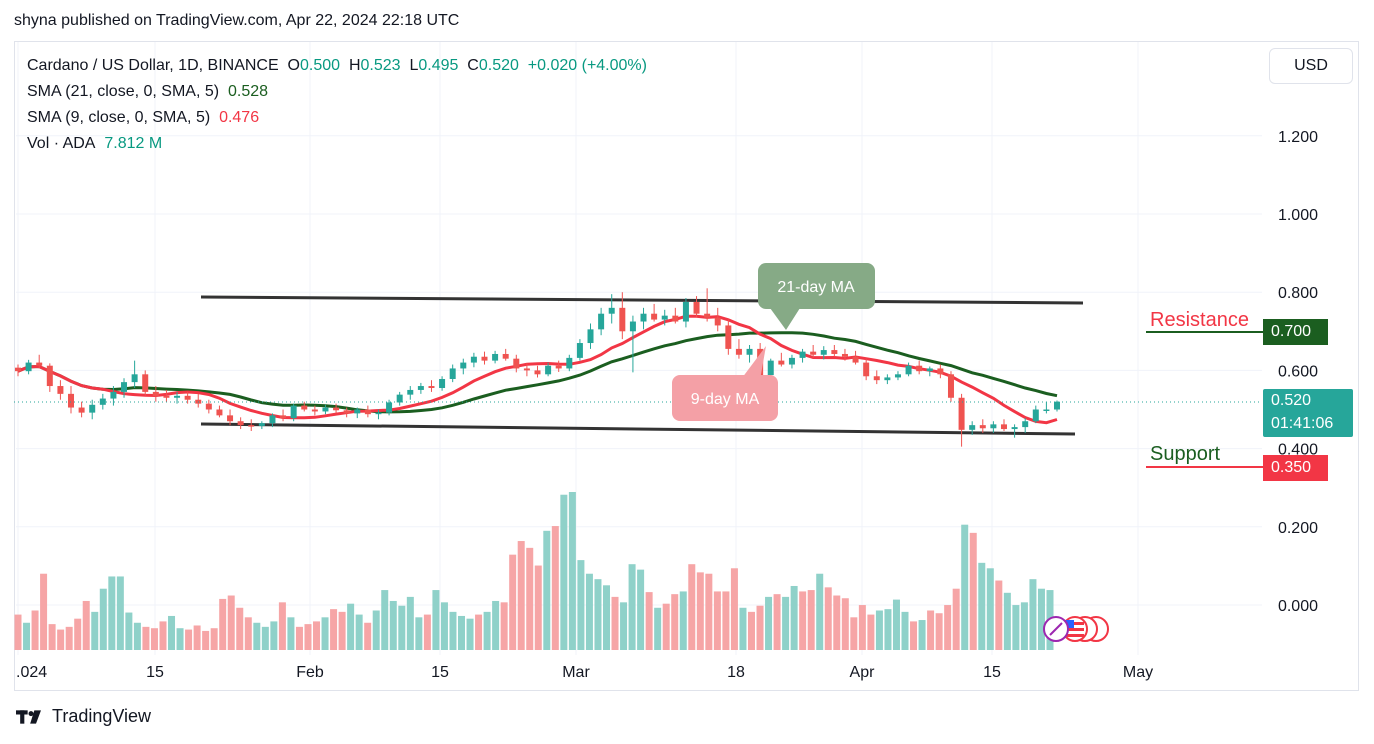 The image size is (1374, 744). What do you see at coordinates (337, 118) in the screenshot?
I see `legend-sma9-row: SMA (9, close, 0, SMA, 5) 0.476` at bounding box center [337, 118].